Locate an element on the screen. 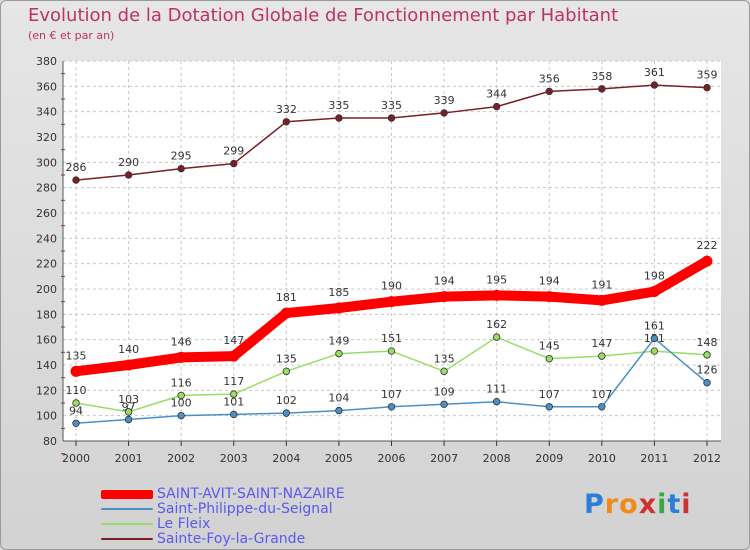 The image size is (750, 550). legend-label: SAINT-AVIT-SAINT-NAZAIRE is located at coordinates (251, 494).